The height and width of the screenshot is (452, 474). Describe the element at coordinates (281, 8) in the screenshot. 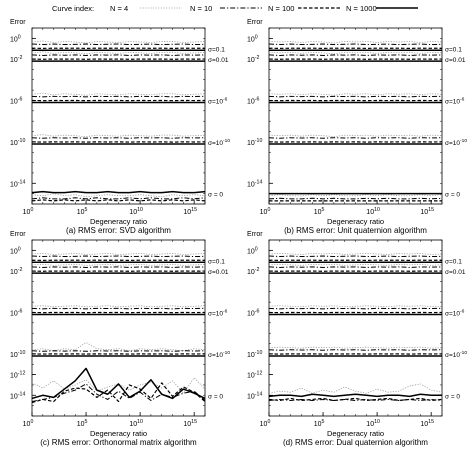

I see `legend-label: N = 100` at that location.